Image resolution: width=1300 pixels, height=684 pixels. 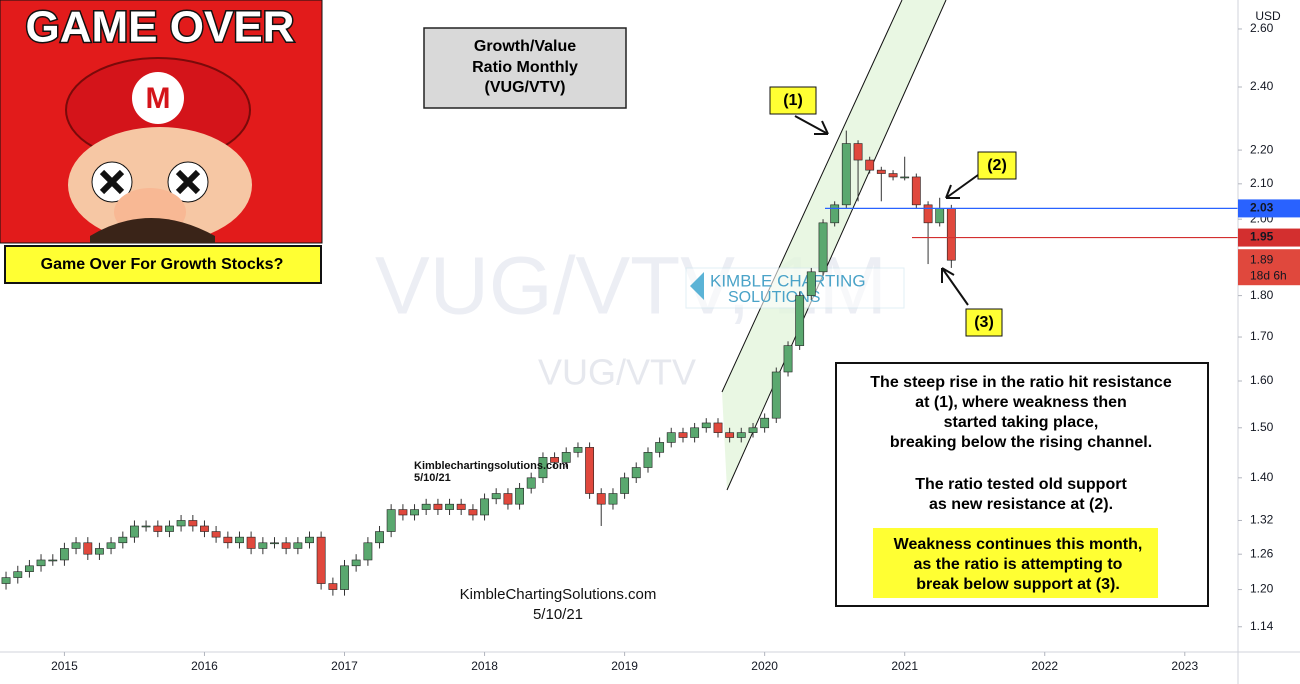 What do you see at coordinates (788, 280) in the screenshot?
I see `logo-text: KIMBLE CHARTING` at bounding box center [788, 280].